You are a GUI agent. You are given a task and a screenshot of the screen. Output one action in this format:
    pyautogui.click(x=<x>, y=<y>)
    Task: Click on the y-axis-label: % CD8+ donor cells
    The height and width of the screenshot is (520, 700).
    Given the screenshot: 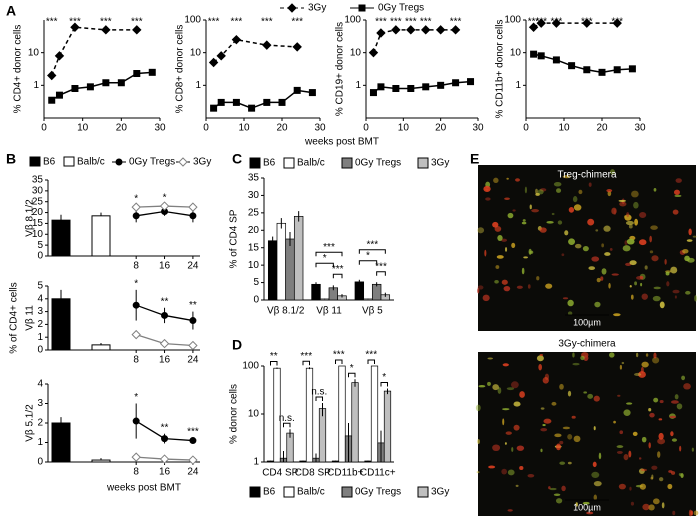 What is the action you would take?
    pyautogui.click(x=180, y=69)
    